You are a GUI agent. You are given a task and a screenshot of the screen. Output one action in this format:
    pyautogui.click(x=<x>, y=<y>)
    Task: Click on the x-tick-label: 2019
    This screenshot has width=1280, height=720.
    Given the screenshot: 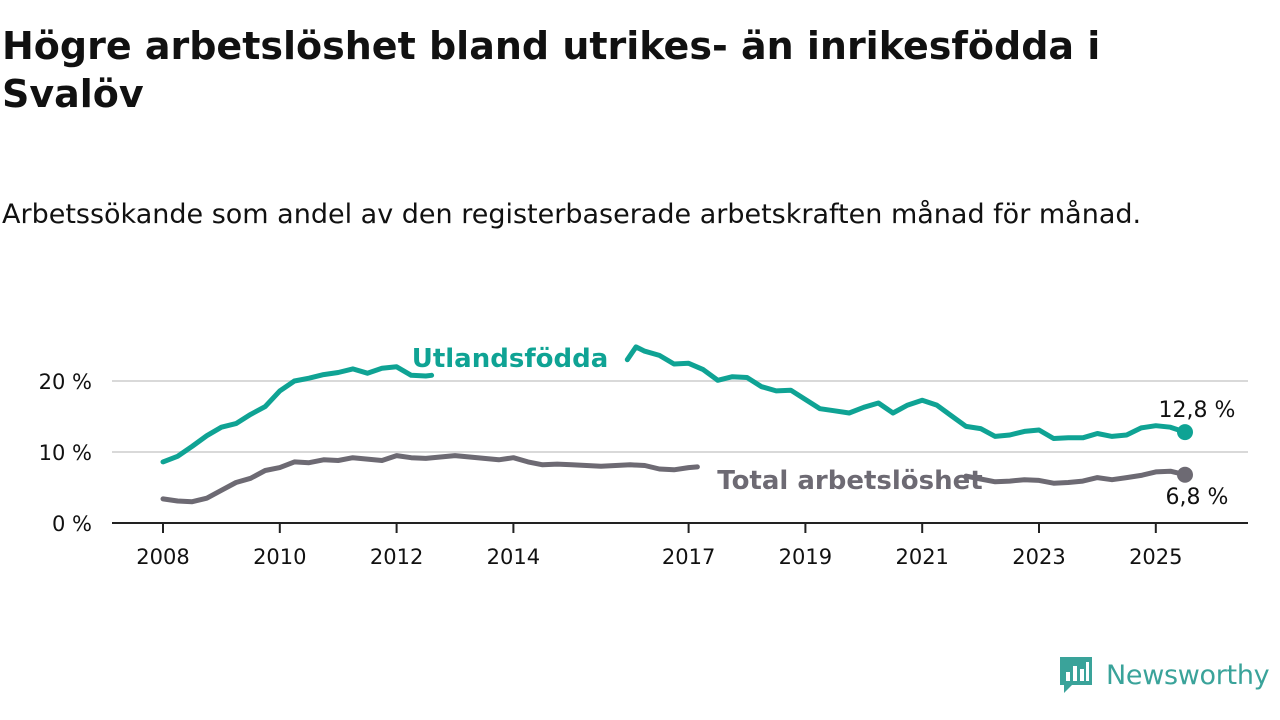 What is the action you would take?
    pyautogui.click(x=805, y=557)
    